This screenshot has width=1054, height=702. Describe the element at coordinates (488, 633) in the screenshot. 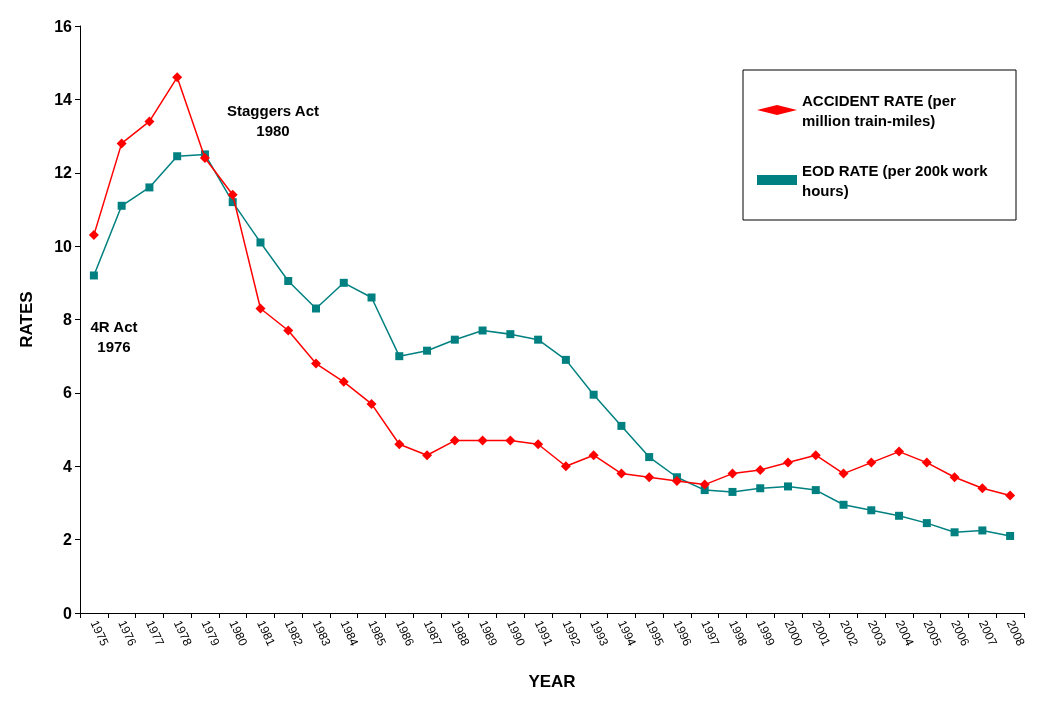

I see `x-tick-label: 1989` at that location.